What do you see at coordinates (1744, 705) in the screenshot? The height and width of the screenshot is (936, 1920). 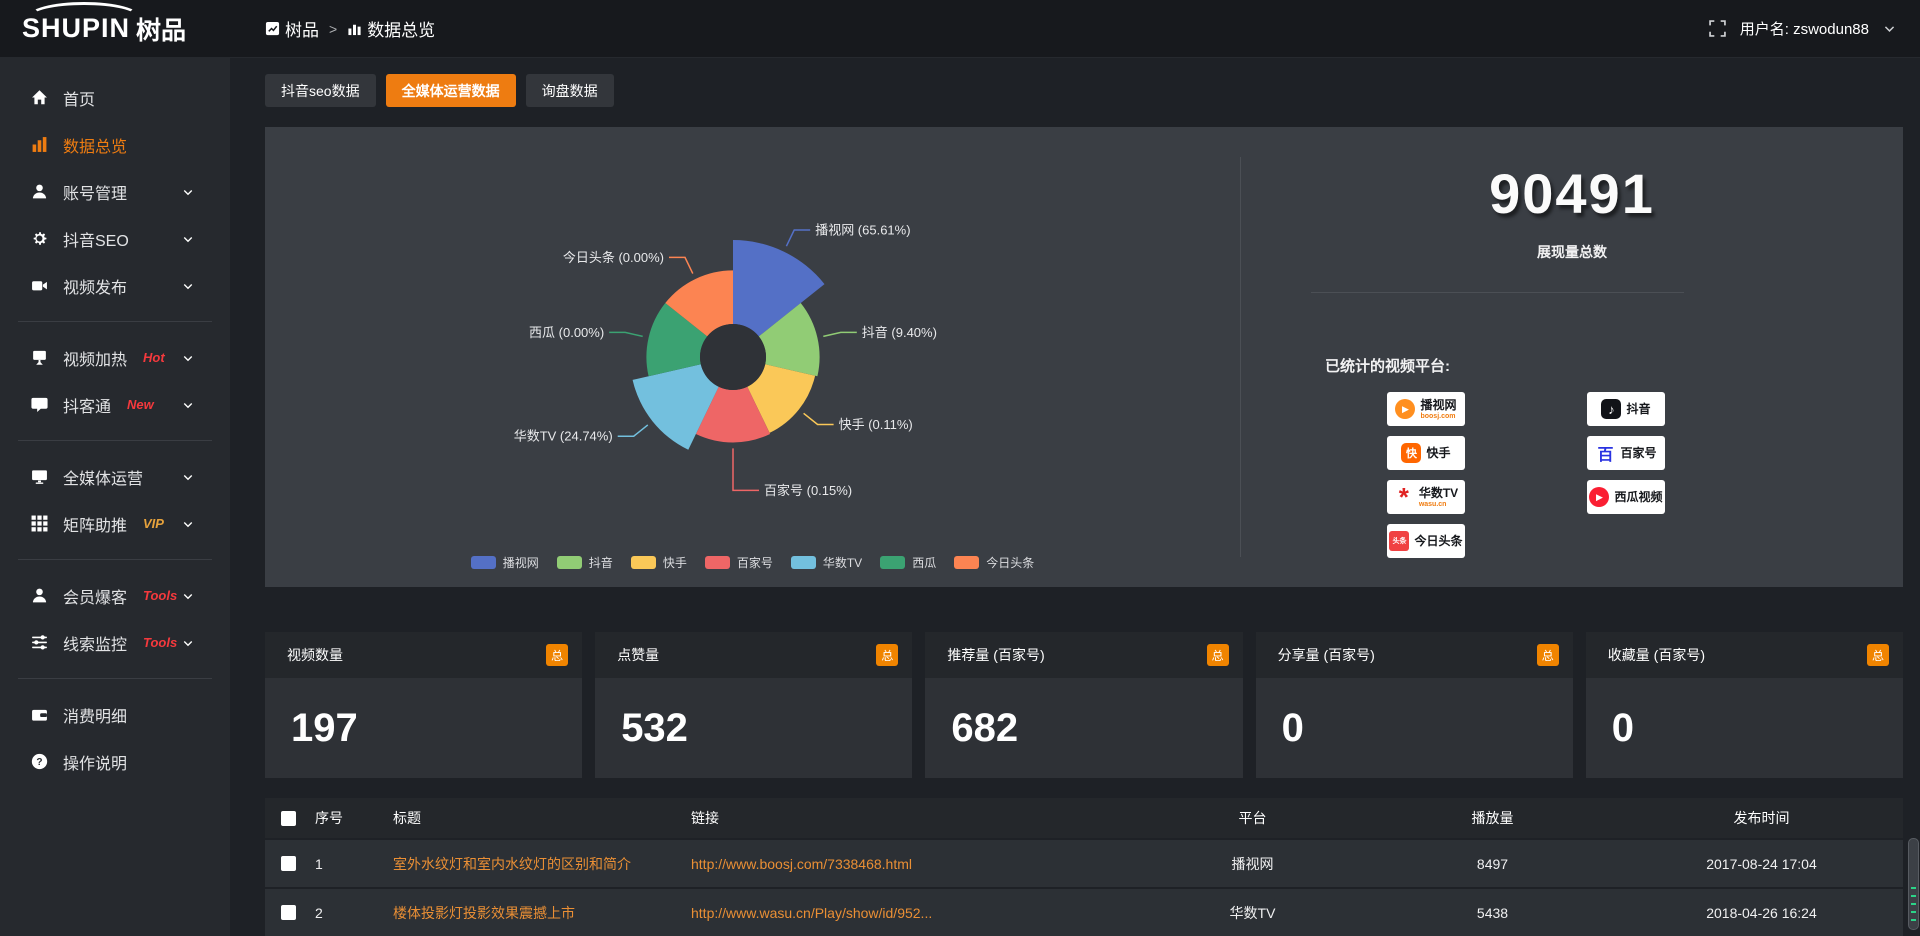 I see `stat-card-收藏量 (百家号): 收藏量 (百家号) 总 0` at bounding box center [1744, 705].